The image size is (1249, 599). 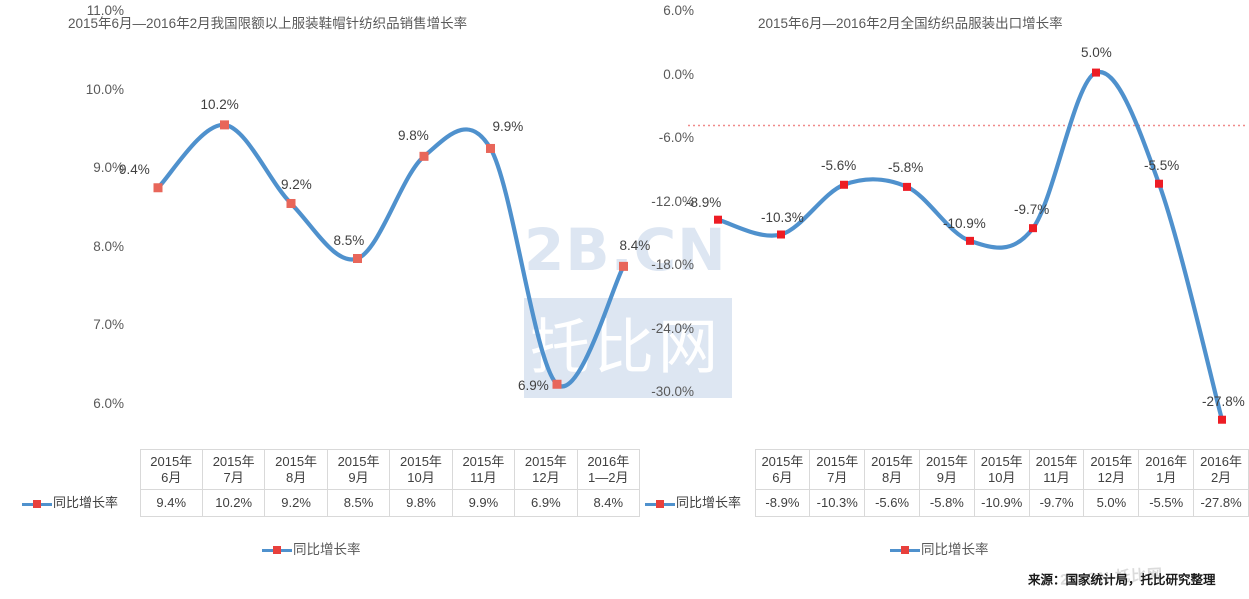 What do you see at coordinates (672, 391) in the screenshot?
I see `y-axis-tick-label: -30.0%` at bounding box center [672, 391].